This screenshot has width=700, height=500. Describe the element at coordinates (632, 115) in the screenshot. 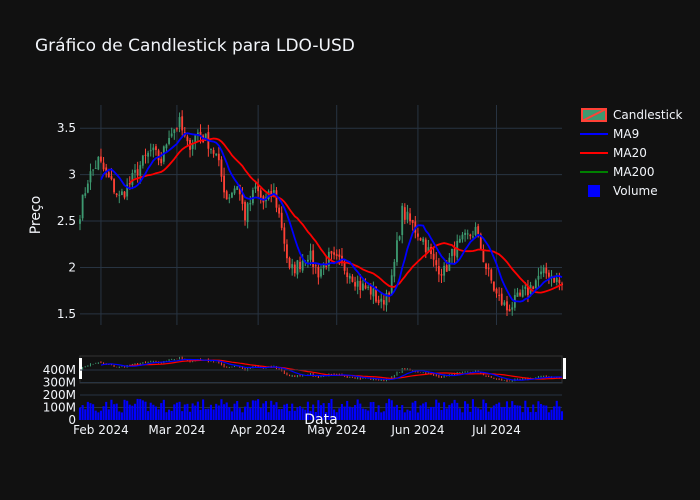

I see `legend-item-candlestick: Candlestick` at that location.